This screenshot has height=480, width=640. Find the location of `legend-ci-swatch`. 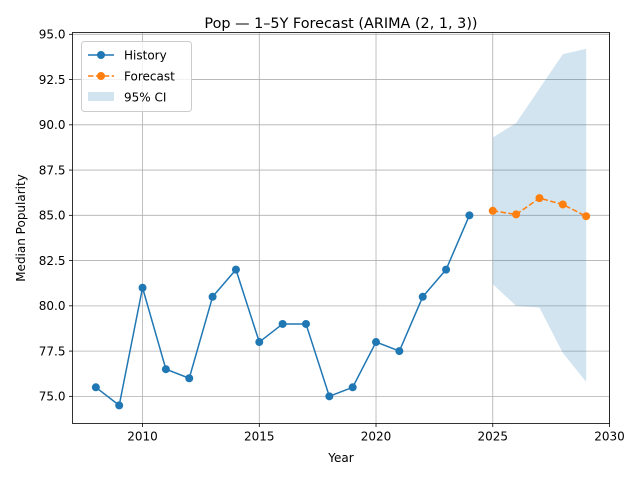

legend-ci-swatch is located at coordinates (101, 96).